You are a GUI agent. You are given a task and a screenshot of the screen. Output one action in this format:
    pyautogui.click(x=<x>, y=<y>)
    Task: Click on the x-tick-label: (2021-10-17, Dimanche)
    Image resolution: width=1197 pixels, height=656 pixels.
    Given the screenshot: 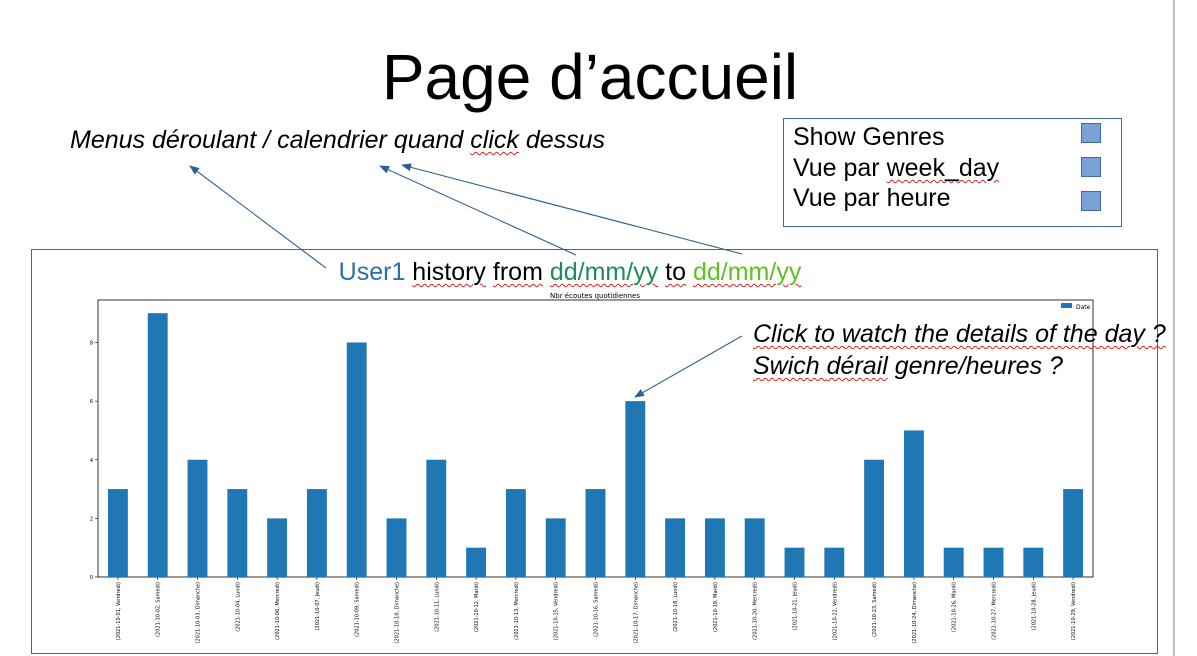 What is the action you would take?
    pyautogui.click(x=636, y=613)
    